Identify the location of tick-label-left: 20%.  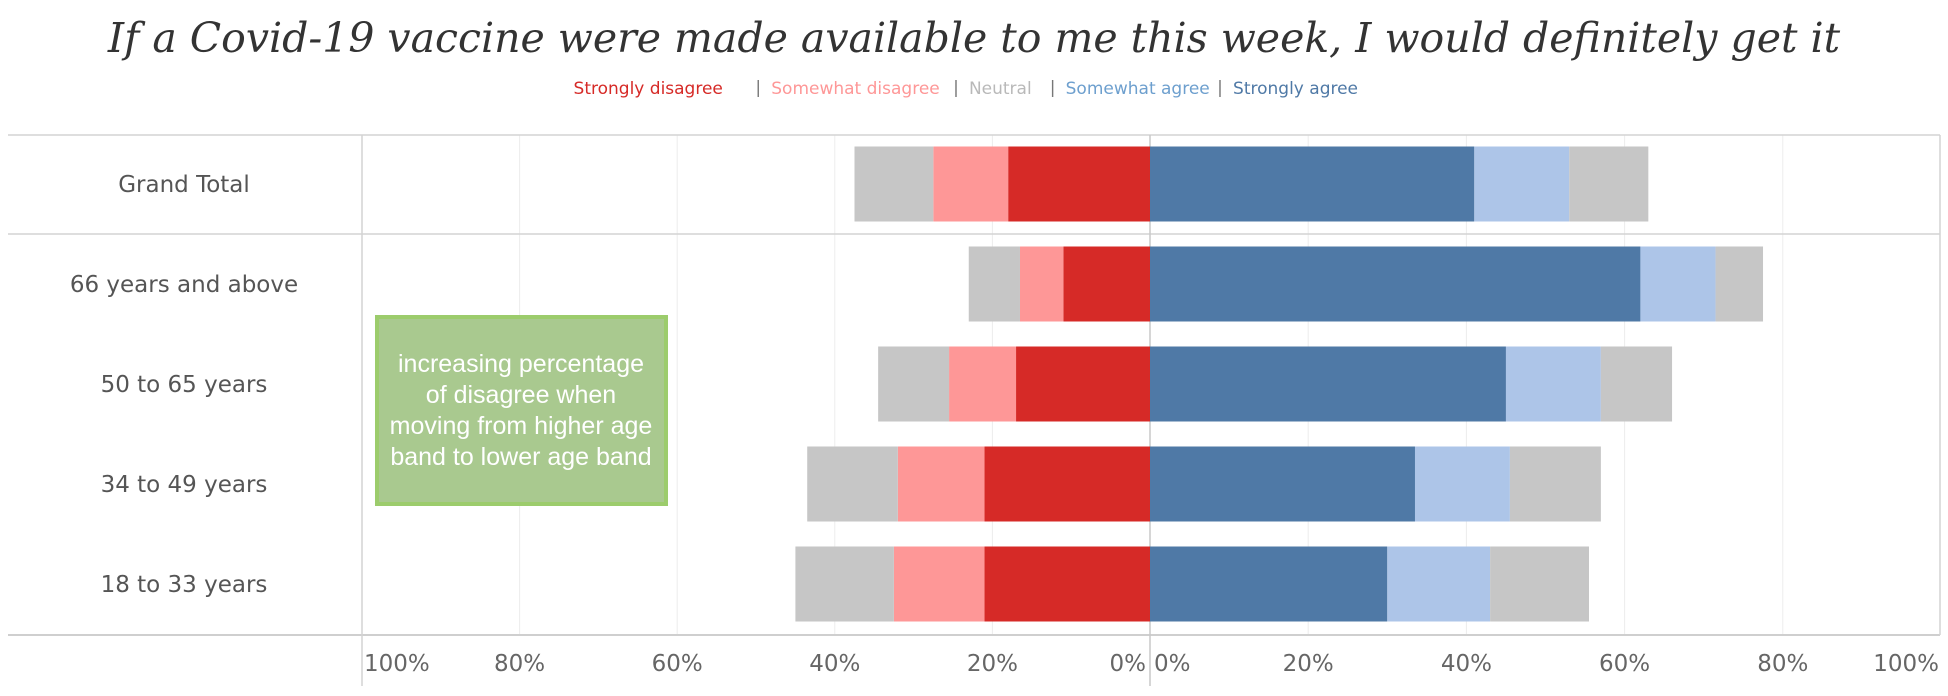
(992, 664).